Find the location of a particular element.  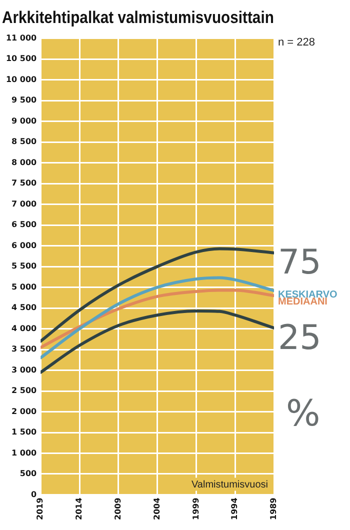

series-label: 75 is located at coordinates (300, 262).